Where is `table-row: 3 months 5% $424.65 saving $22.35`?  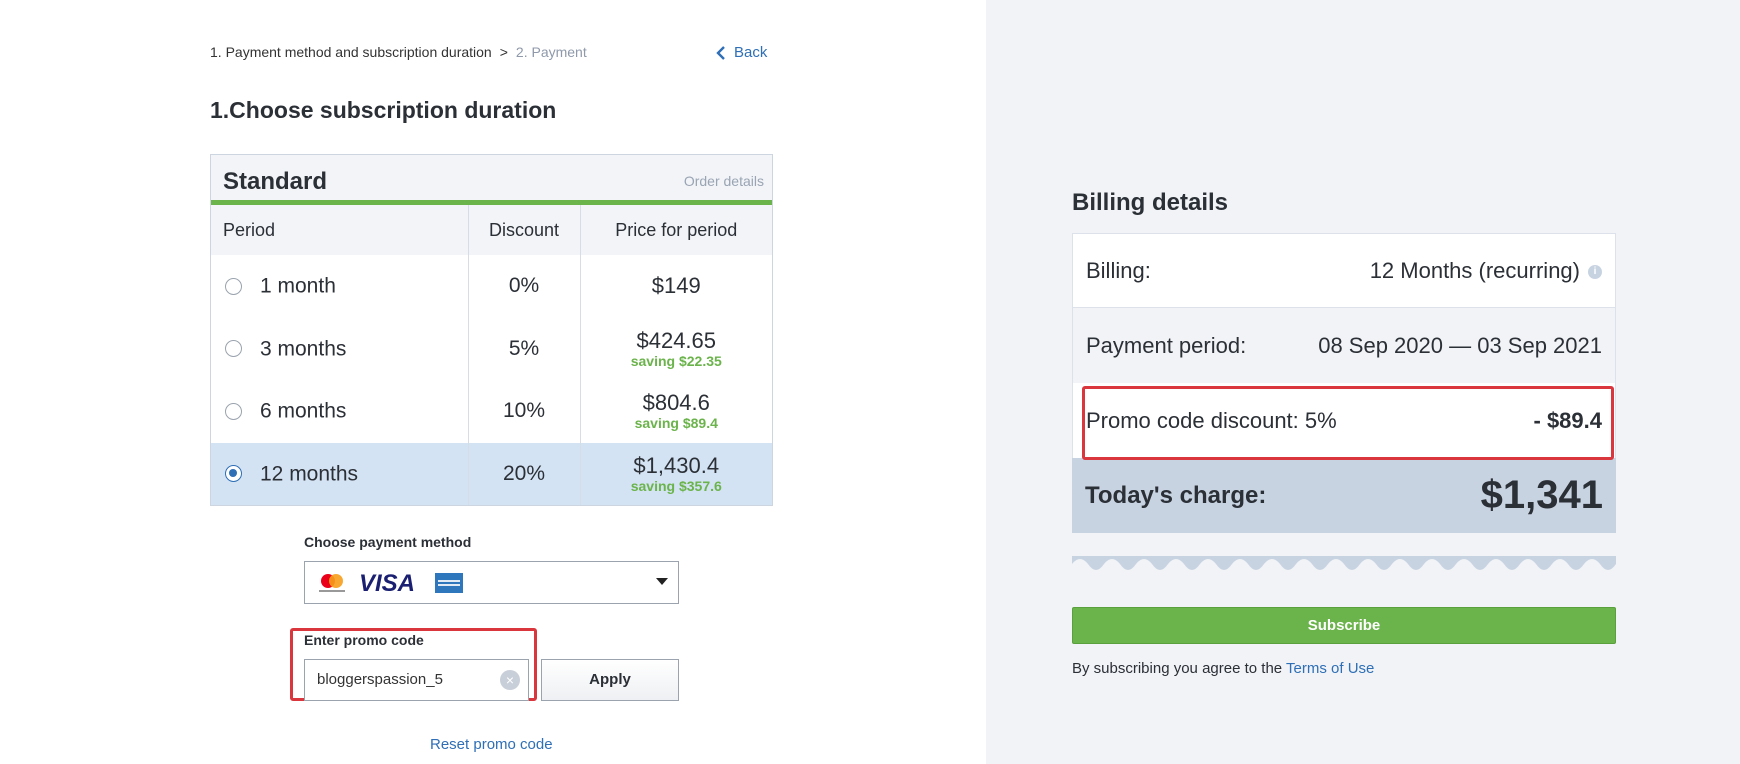 table-row: 3 months 5% $424.65 saving $22.35 is located at coordinates (491, 349).